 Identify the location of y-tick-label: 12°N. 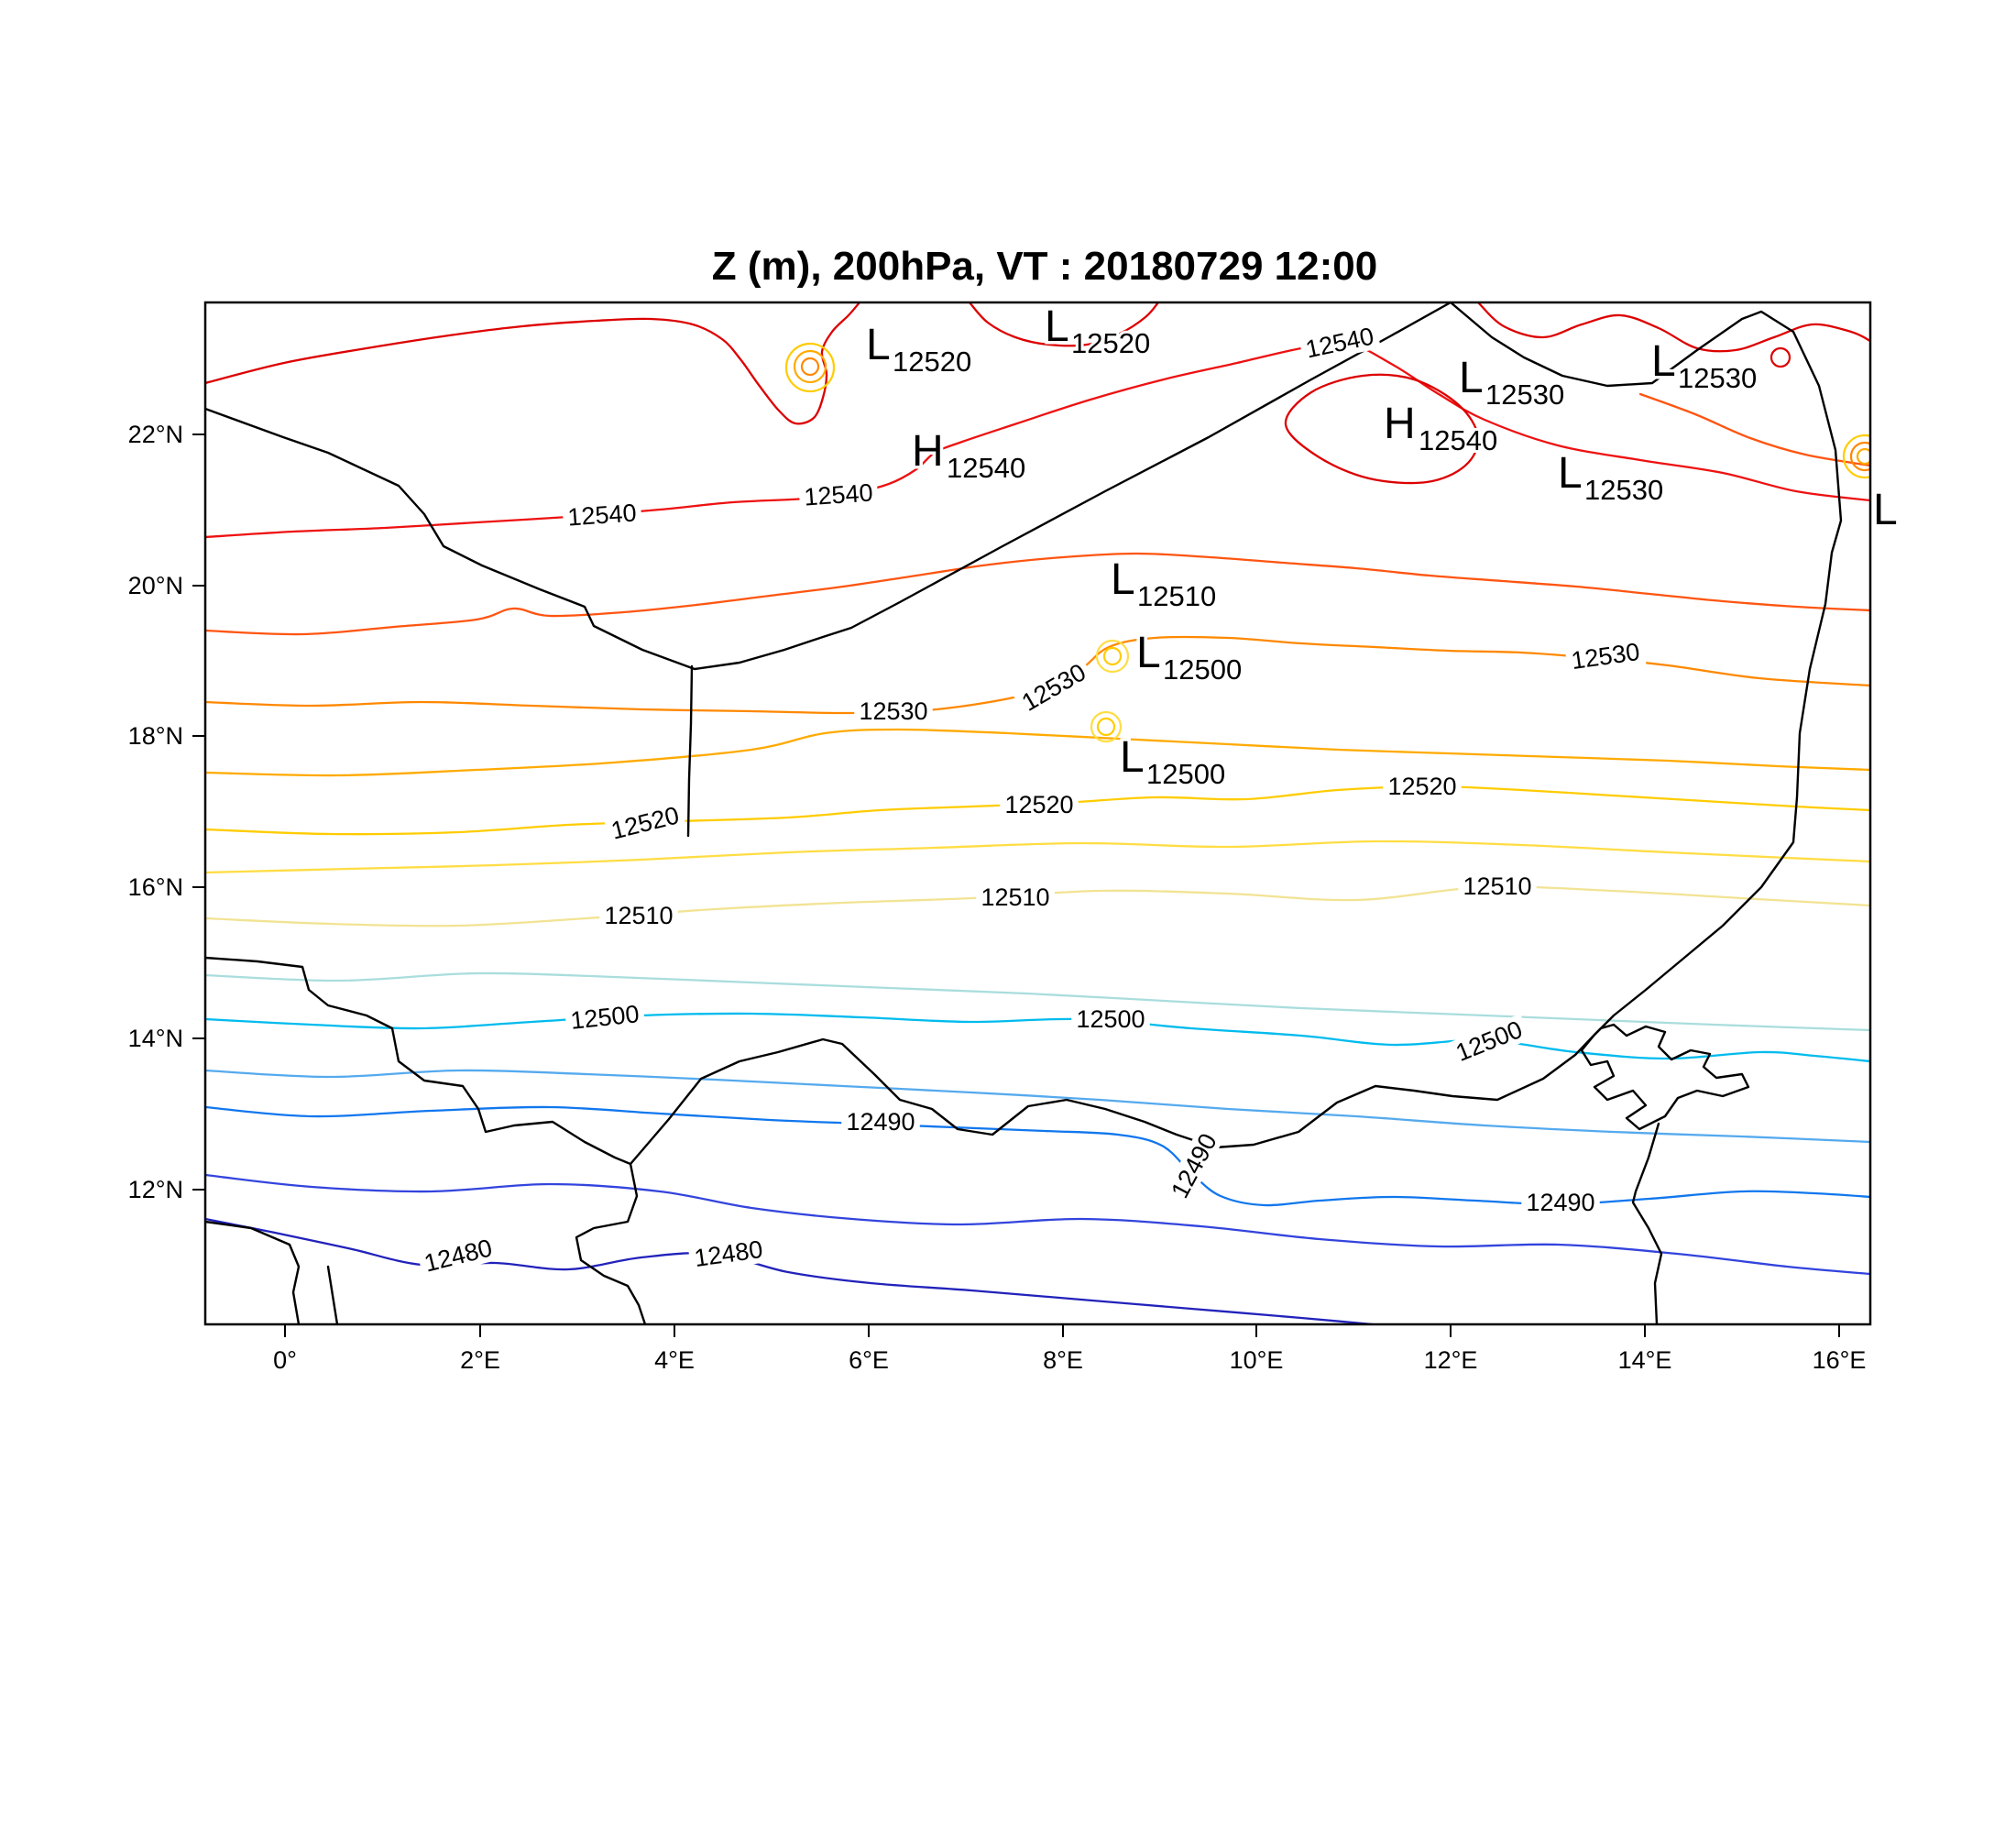
(155, 1189).